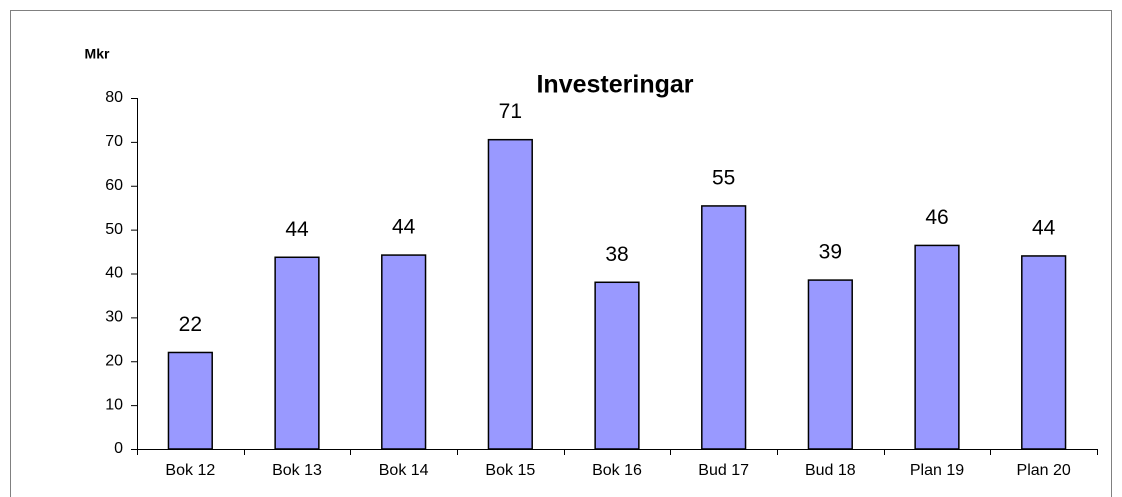  What do you see at coordinates (830, 252) in the screenshot?
I see `value-label: 39` at bounding box center [830, 252].